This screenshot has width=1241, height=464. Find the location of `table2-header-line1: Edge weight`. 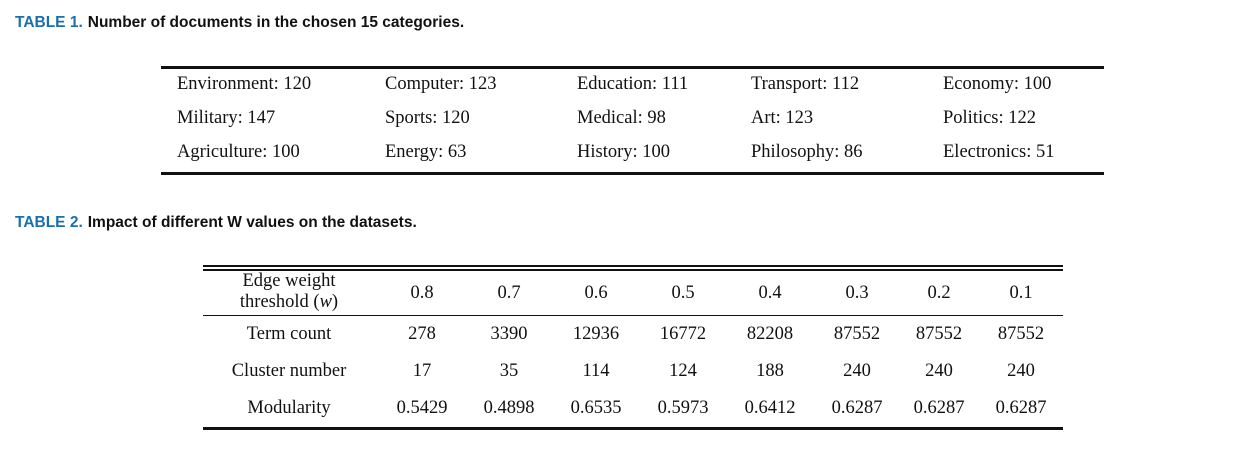

table2-header-line1: Edge weight is located at coordinates (289, 281).